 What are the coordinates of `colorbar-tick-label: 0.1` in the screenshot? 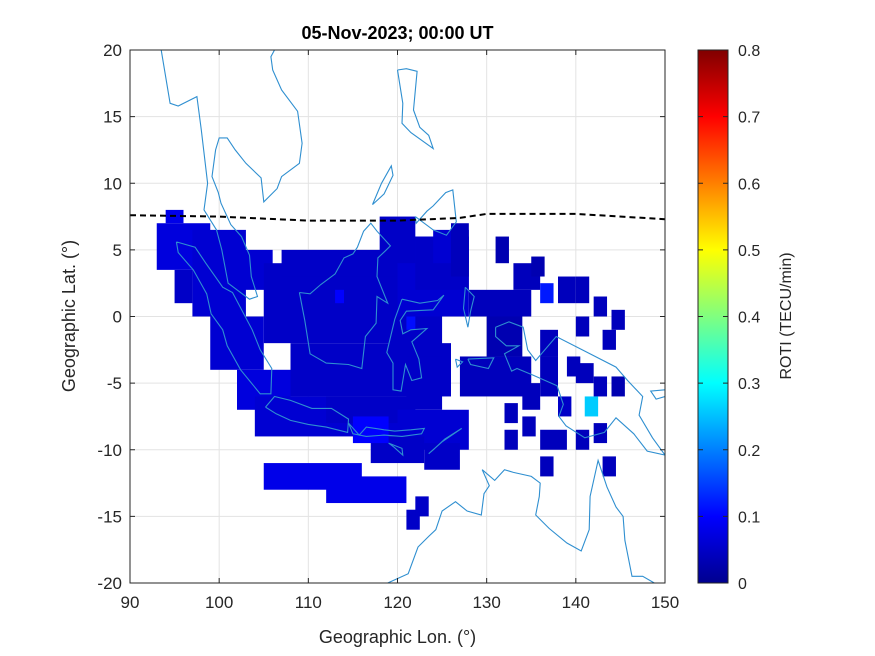 It's located at (749, 517).